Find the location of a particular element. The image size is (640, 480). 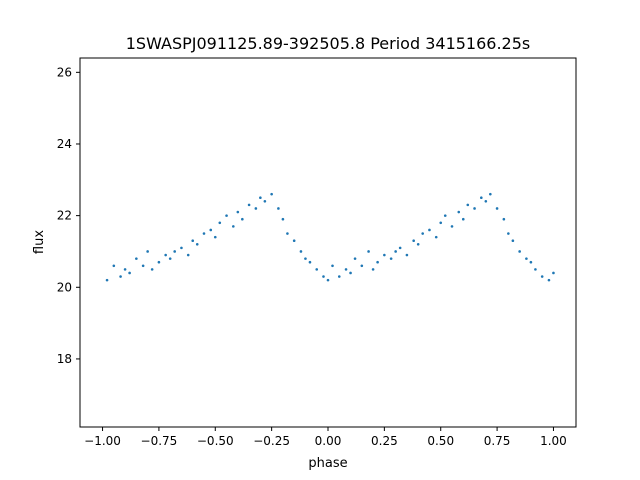

x-tick-label: −0.75 is located at coordinates (159, 441).